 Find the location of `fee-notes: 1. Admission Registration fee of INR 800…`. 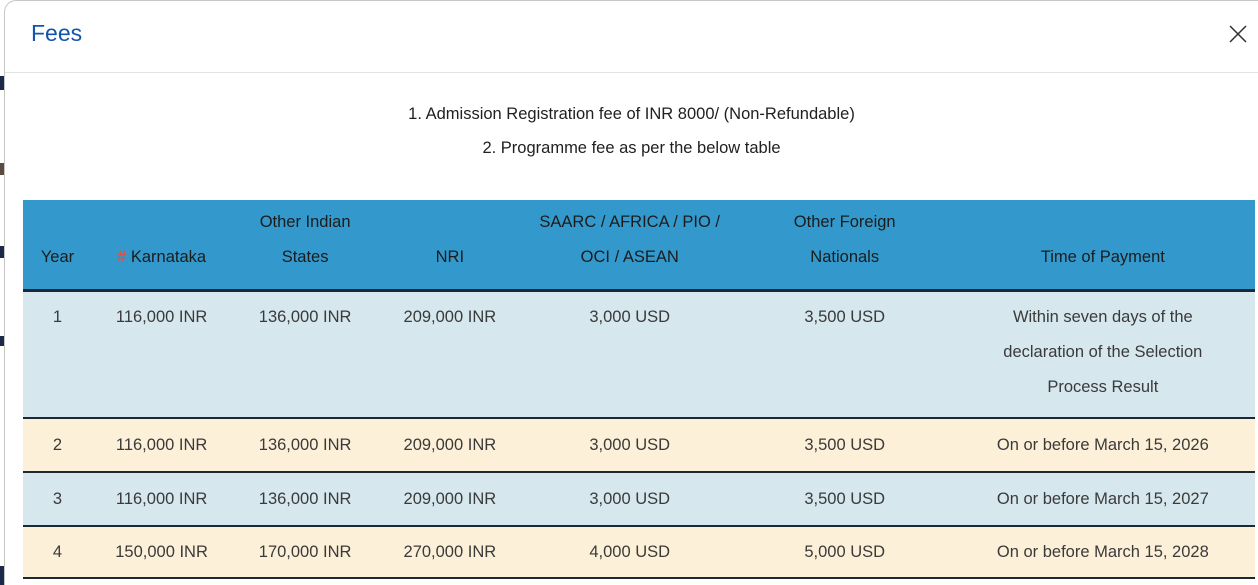

fee-notes: 1. Admission Registration fee of INR 800… is located at coordinates (631, 131).